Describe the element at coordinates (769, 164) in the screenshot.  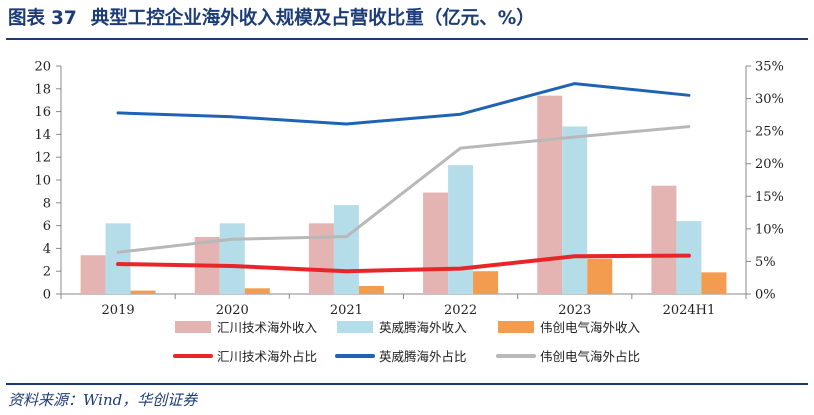
I see `y-right-tick-label: 20%` at that location.